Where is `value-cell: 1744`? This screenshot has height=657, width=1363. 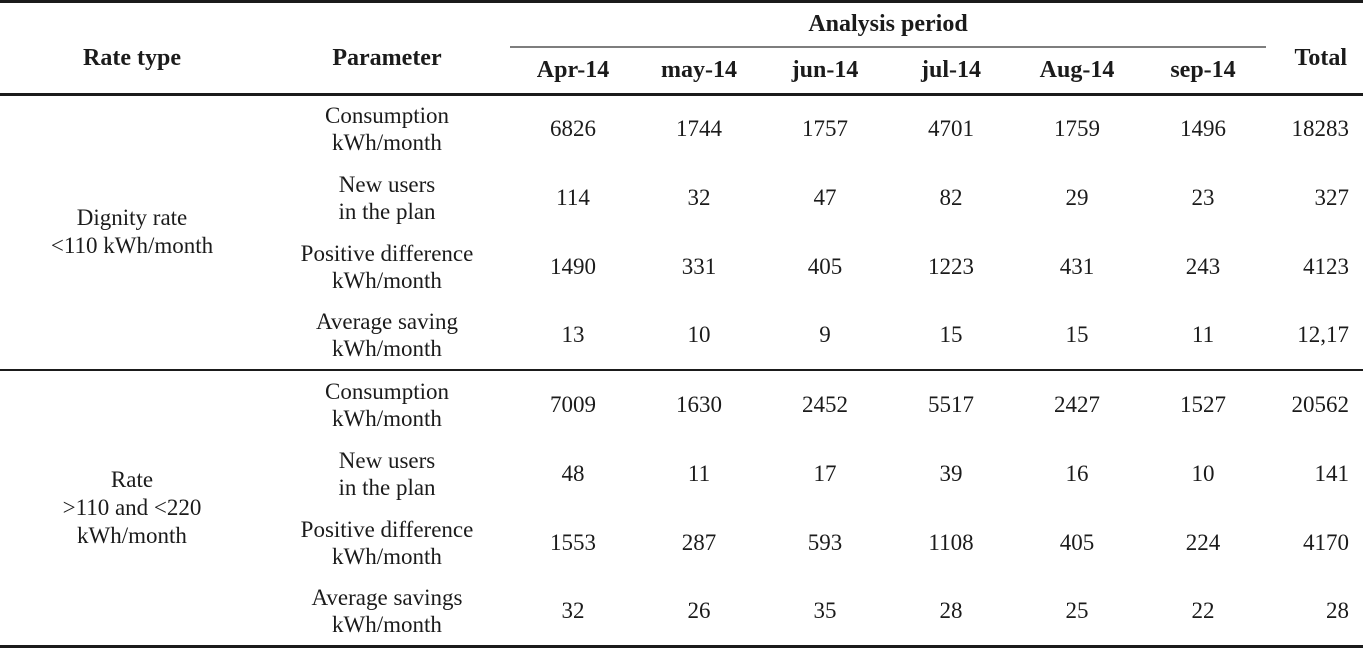 value-cell: 1744 is located at coordinates (699, 129).